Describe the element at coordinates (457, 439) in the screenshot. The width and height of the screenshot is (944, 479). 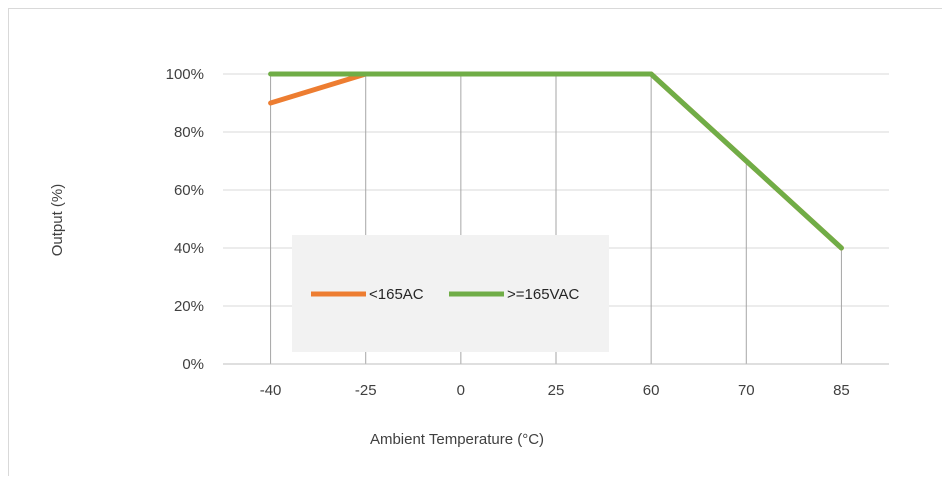
I see `x-axis-title: Ambient Temperature (°C)` at that location.